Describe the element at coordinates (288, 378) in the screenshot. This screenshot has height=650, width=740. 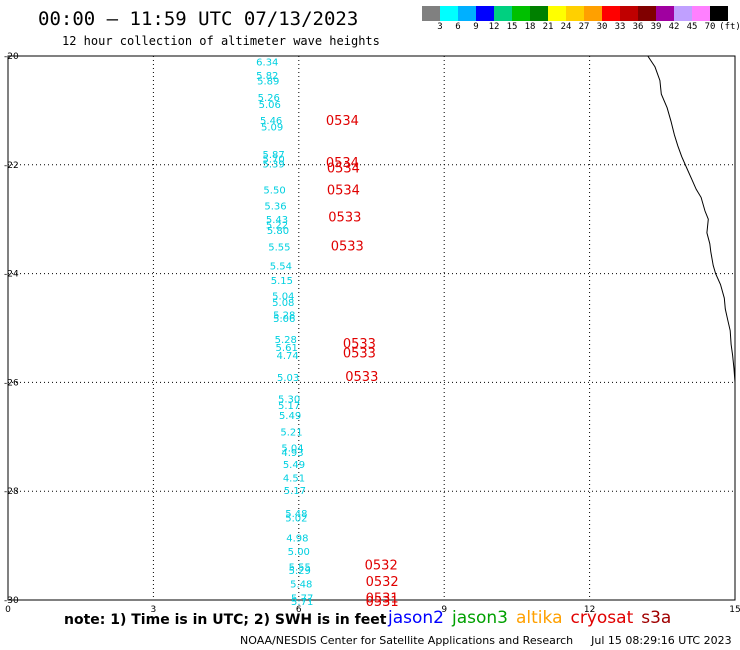
I see `wave-height-label: 5.03` at that location.